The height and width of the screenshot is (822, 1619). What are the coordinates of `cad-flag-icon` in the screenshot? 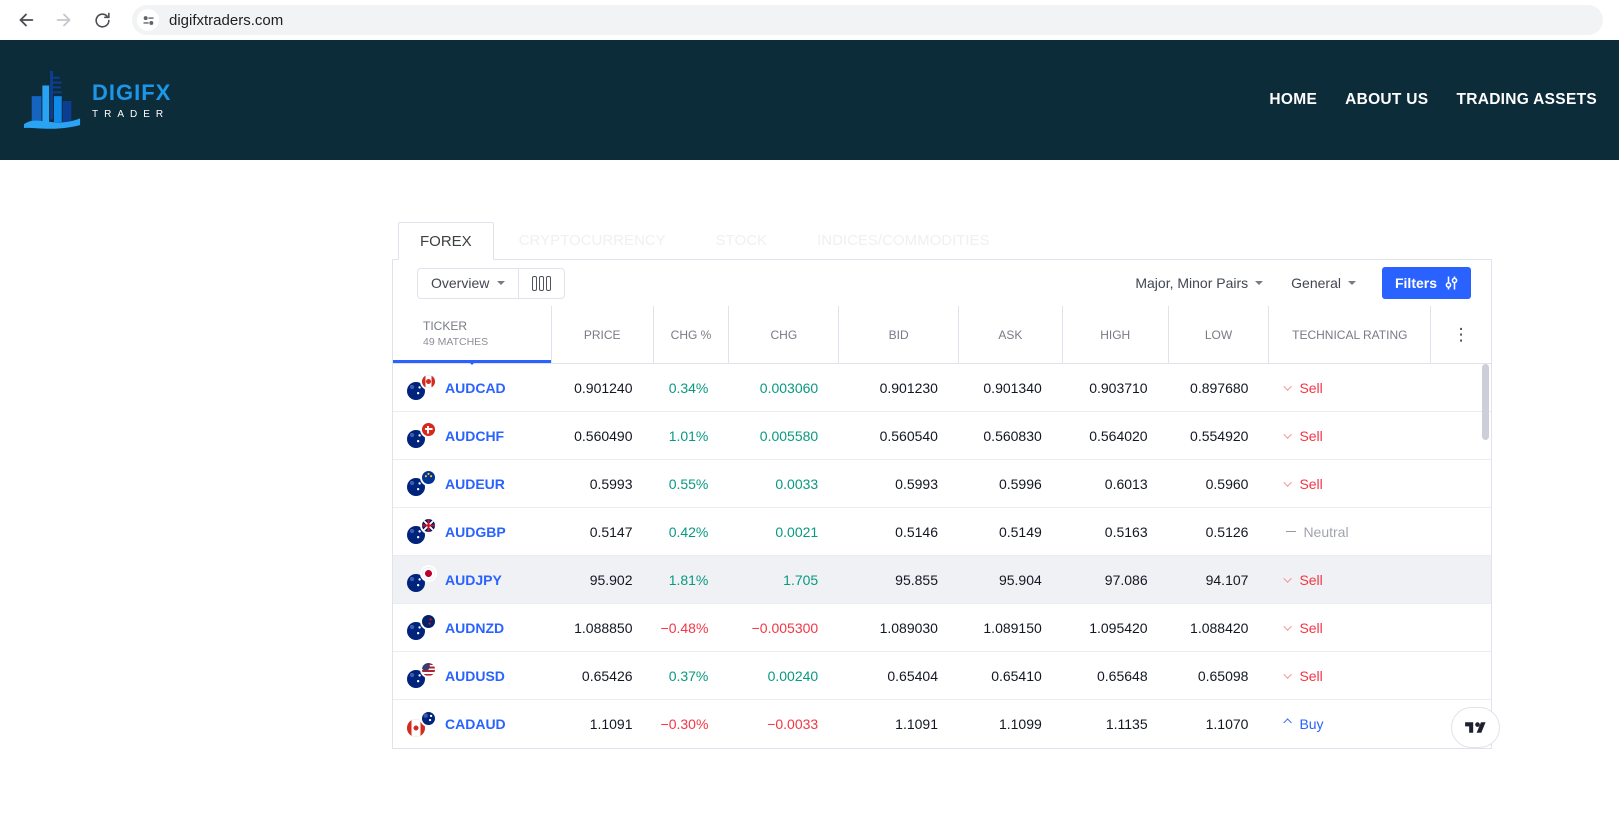 It's located at (416, 727).